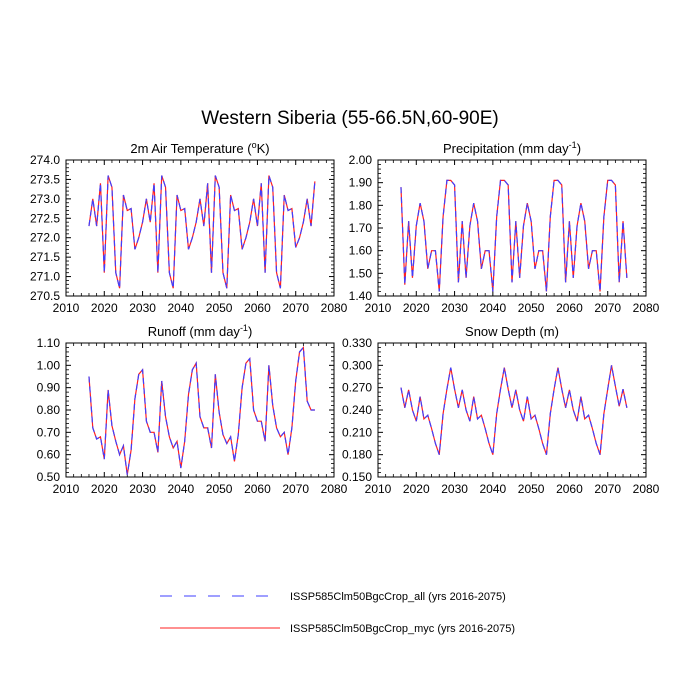 The width and height of the screenshot is (700, 700). What do you see at coordinates (191, 148) in the screenshot?
I see `panel-title-main: 2m Air Temperature (` at bounding box center [191, 148].